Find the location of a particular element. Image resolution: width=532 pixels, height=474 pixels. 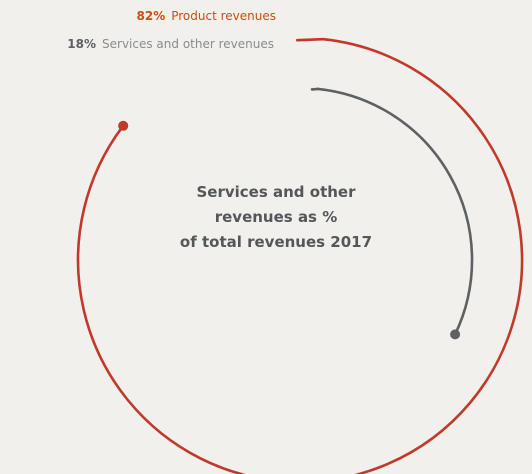

legend-product-revenues: 82% Product revenues is located at coordinates (207, 16).